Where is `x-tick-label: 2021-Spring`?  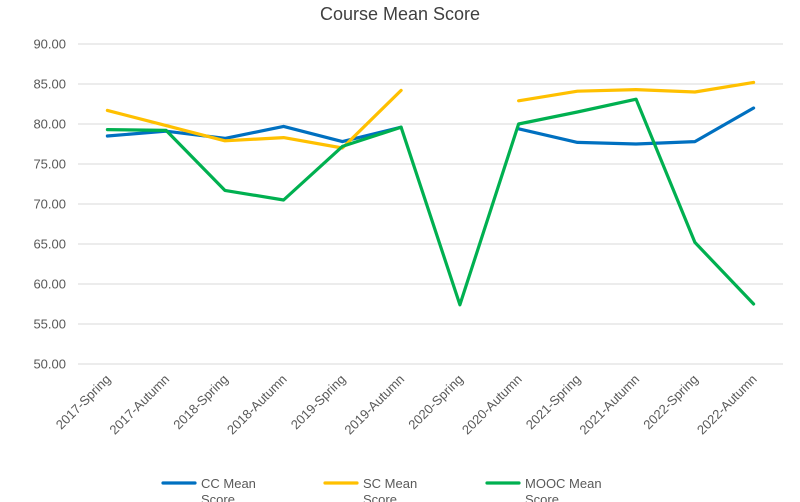 x-tick-label: 2021-Spring is located at coordinates (553, 402).